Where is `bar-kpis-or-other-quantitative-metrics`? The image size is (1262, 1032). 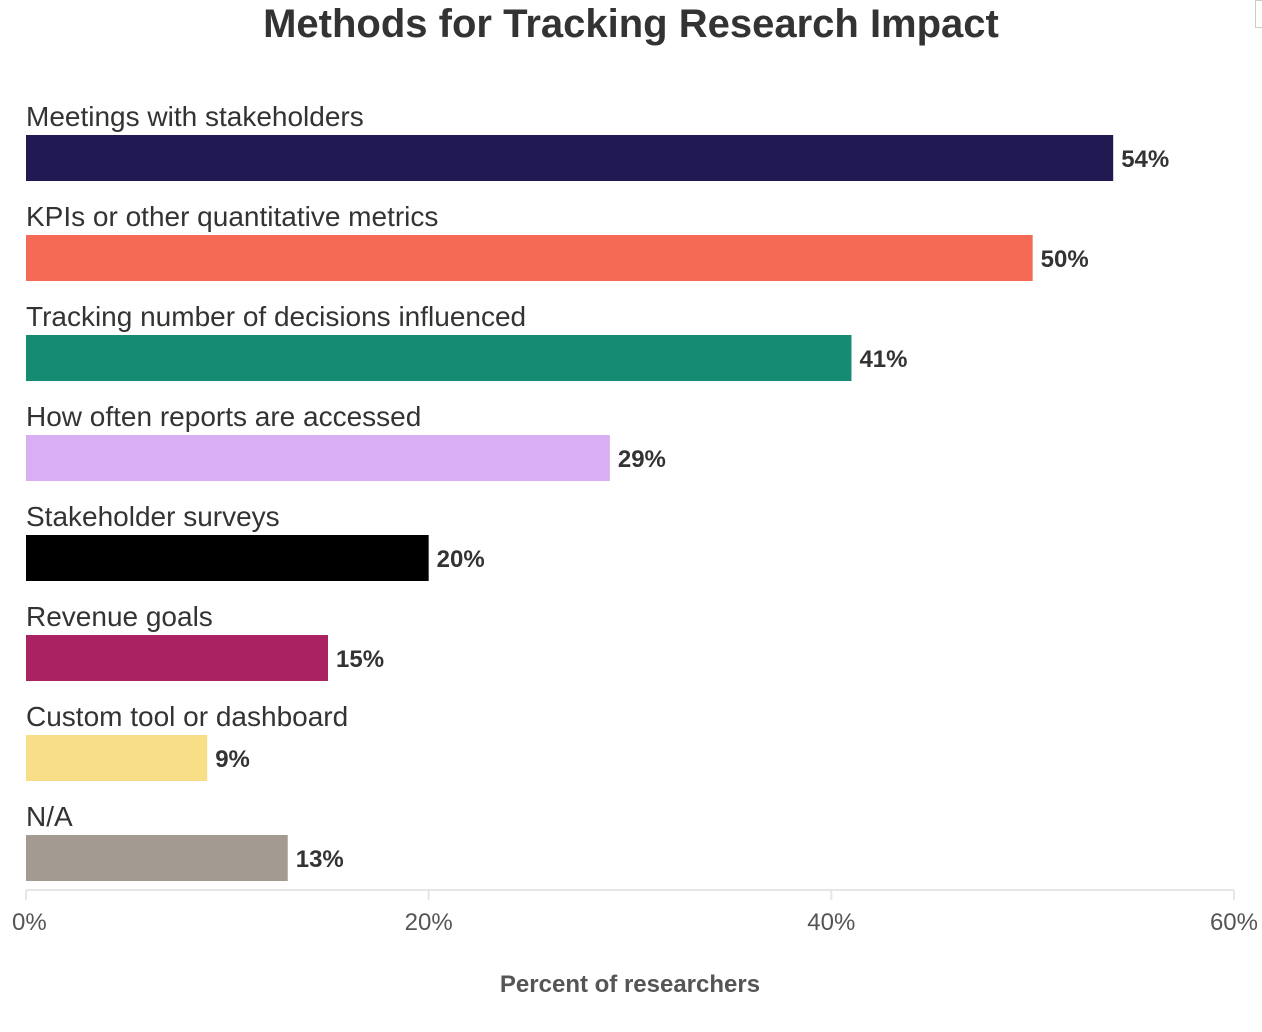
bar-kpis-or-other-quantitative-metrics is located at coordinates (529, 258).